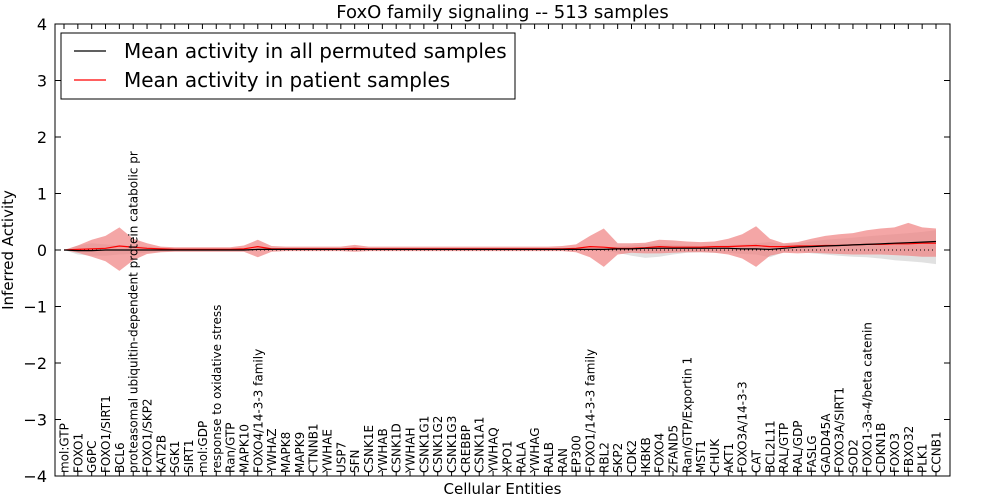  Describe the element at coordinates (231, 447) in the screenshot. I see `x-tick-label: Ran/GTP` at that location.